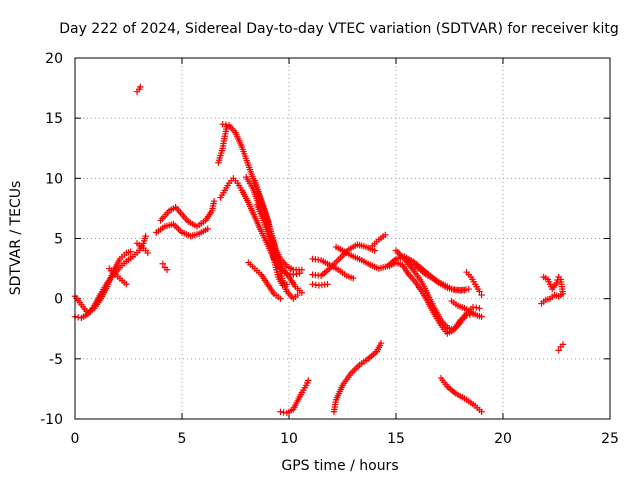 The width and height of the screenshot is (640, 480). I want to click on series-arc-e, so click(142, 248).